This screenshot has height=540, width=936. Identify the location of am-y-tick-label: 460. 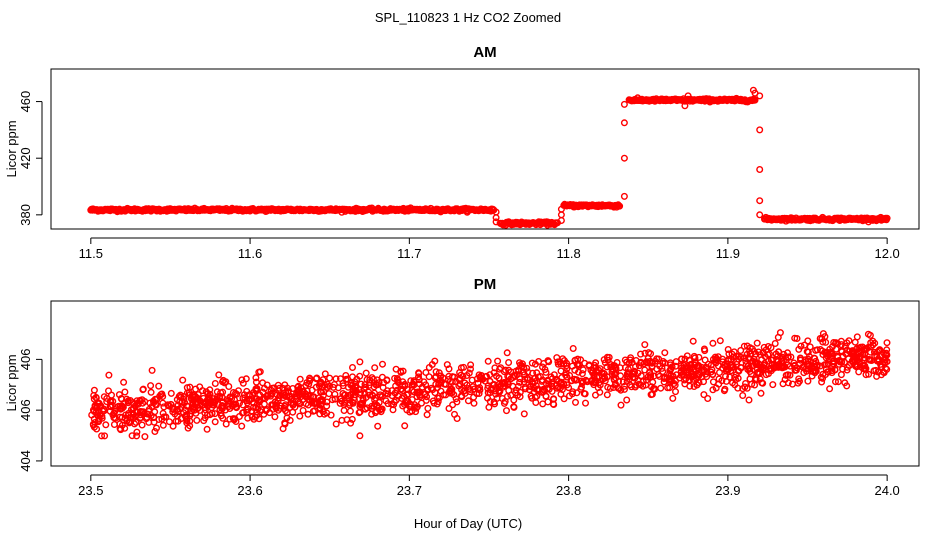
(25, 102).